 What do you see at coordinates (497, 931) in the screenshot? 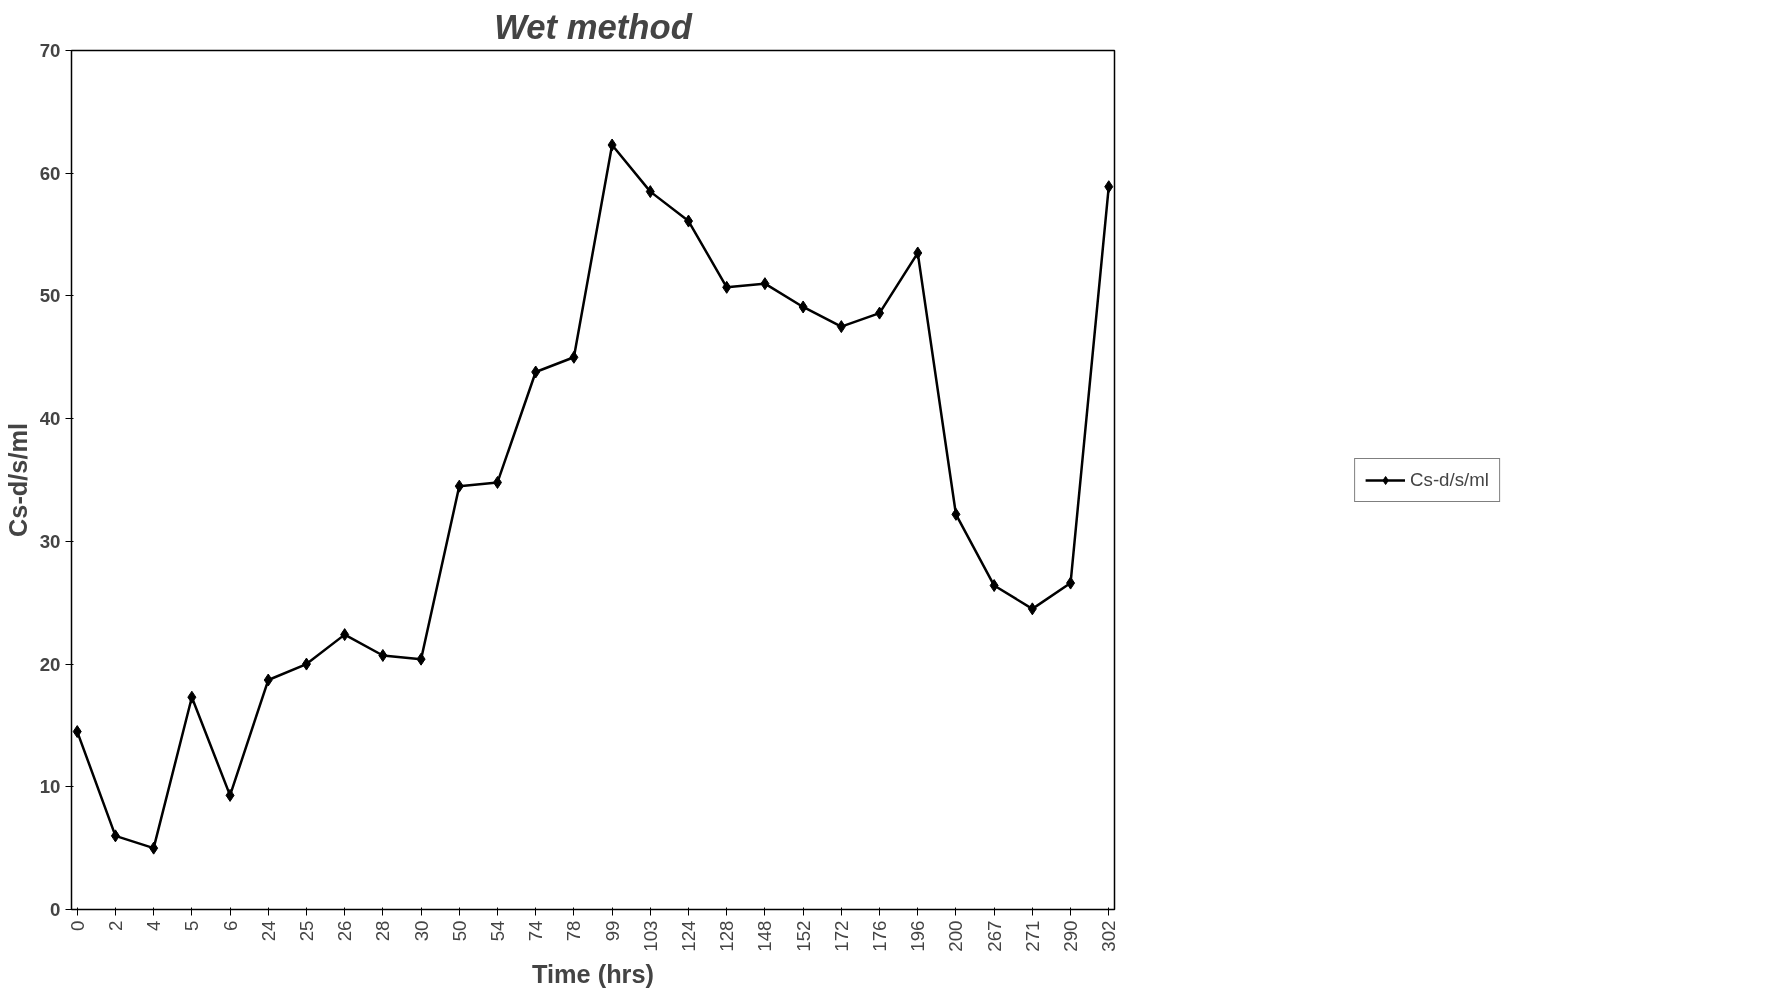
I see `x-tick-label: 54` at bounding box center [497, 931].